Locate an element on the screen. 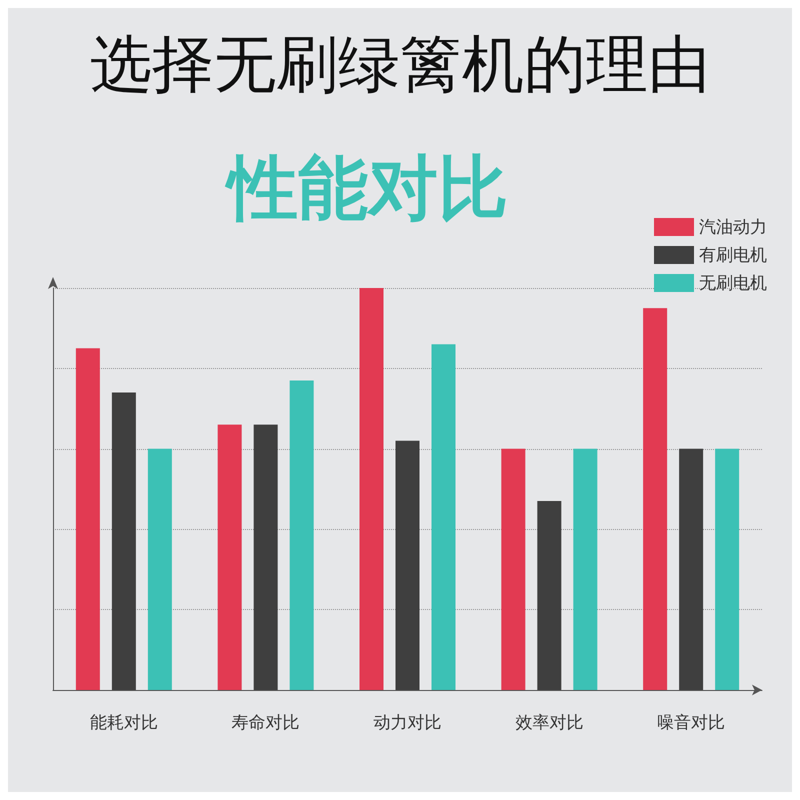  x-tick-label: 噪音对比 is located at coordinates (691, 722).